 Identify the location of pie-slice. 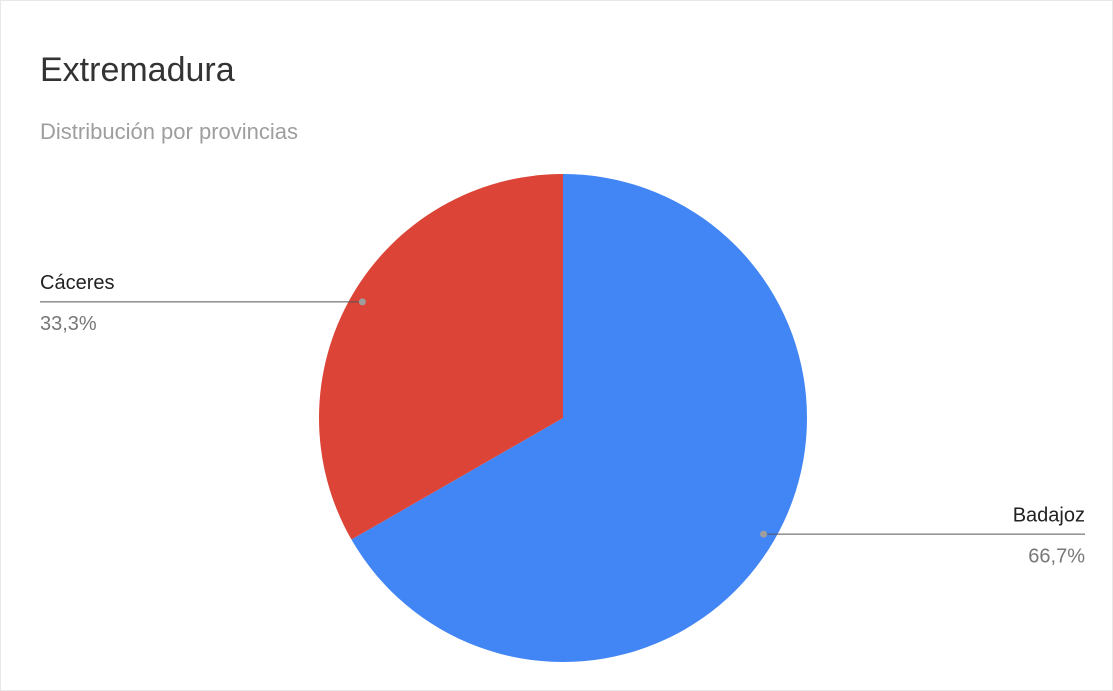
(440, 357).